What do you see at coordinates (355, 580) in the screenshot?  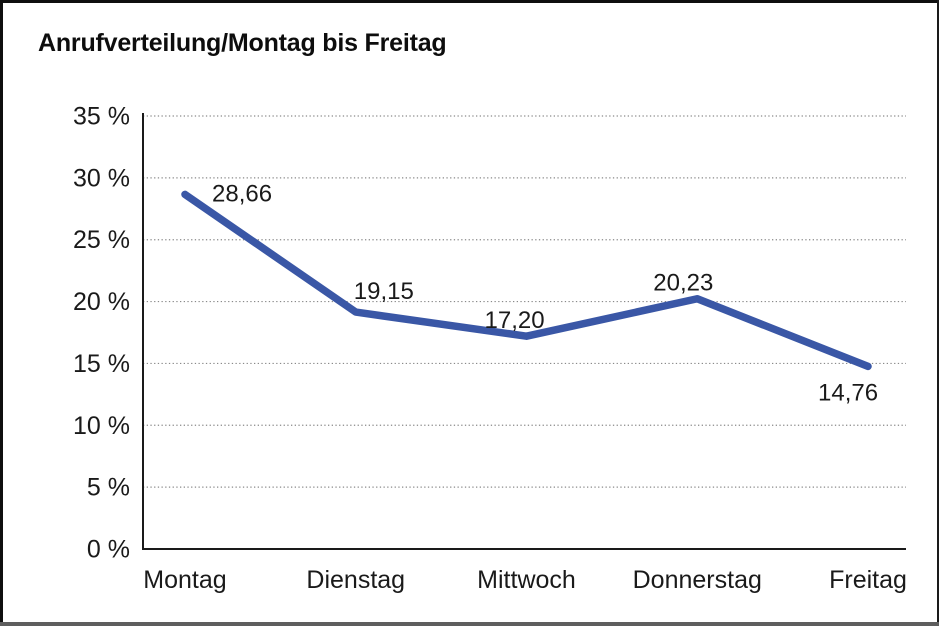 I see `x-category-label: Dienstag` at bounding box center [355, 580].